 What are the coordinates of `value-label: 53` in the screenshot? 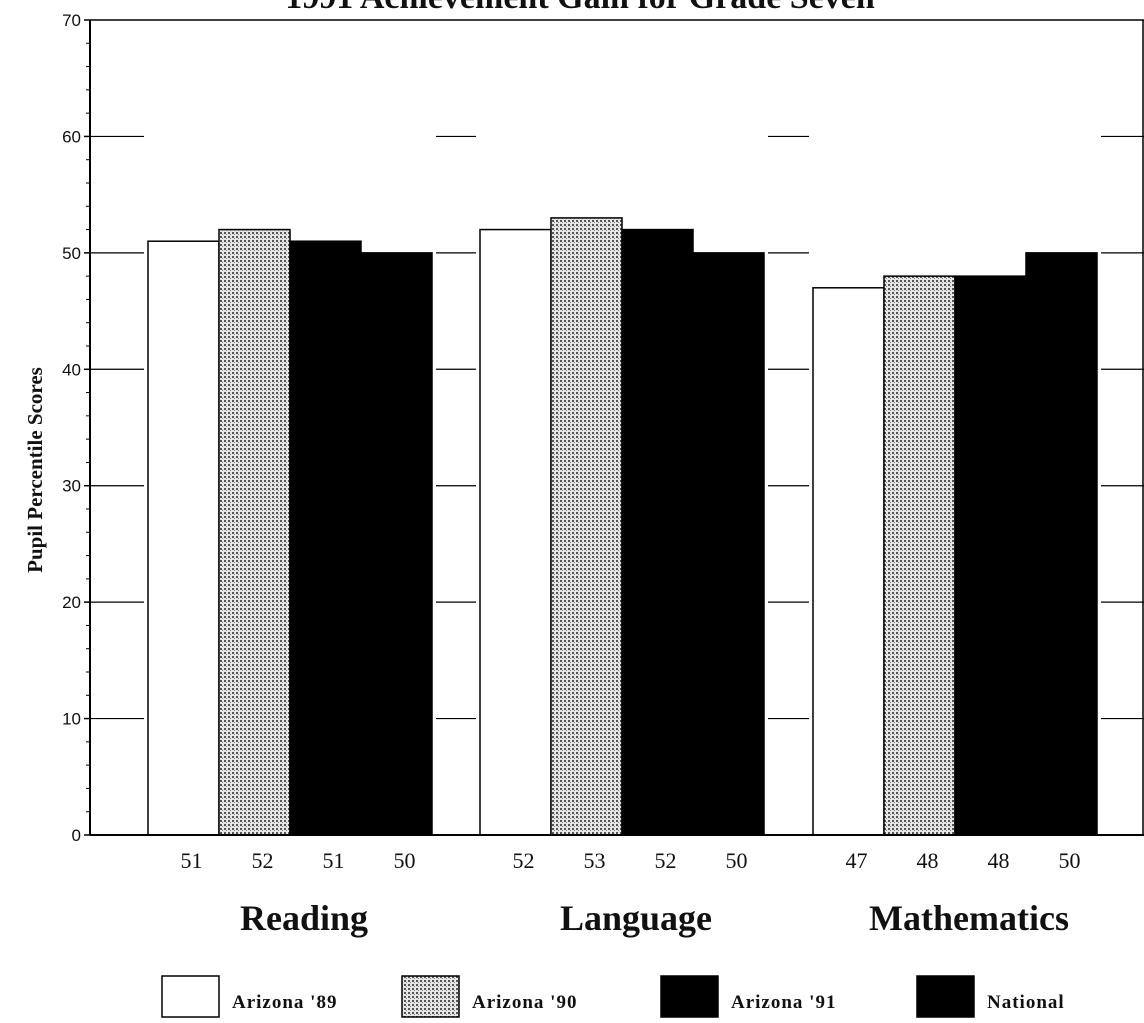 It's located at (595, 860).